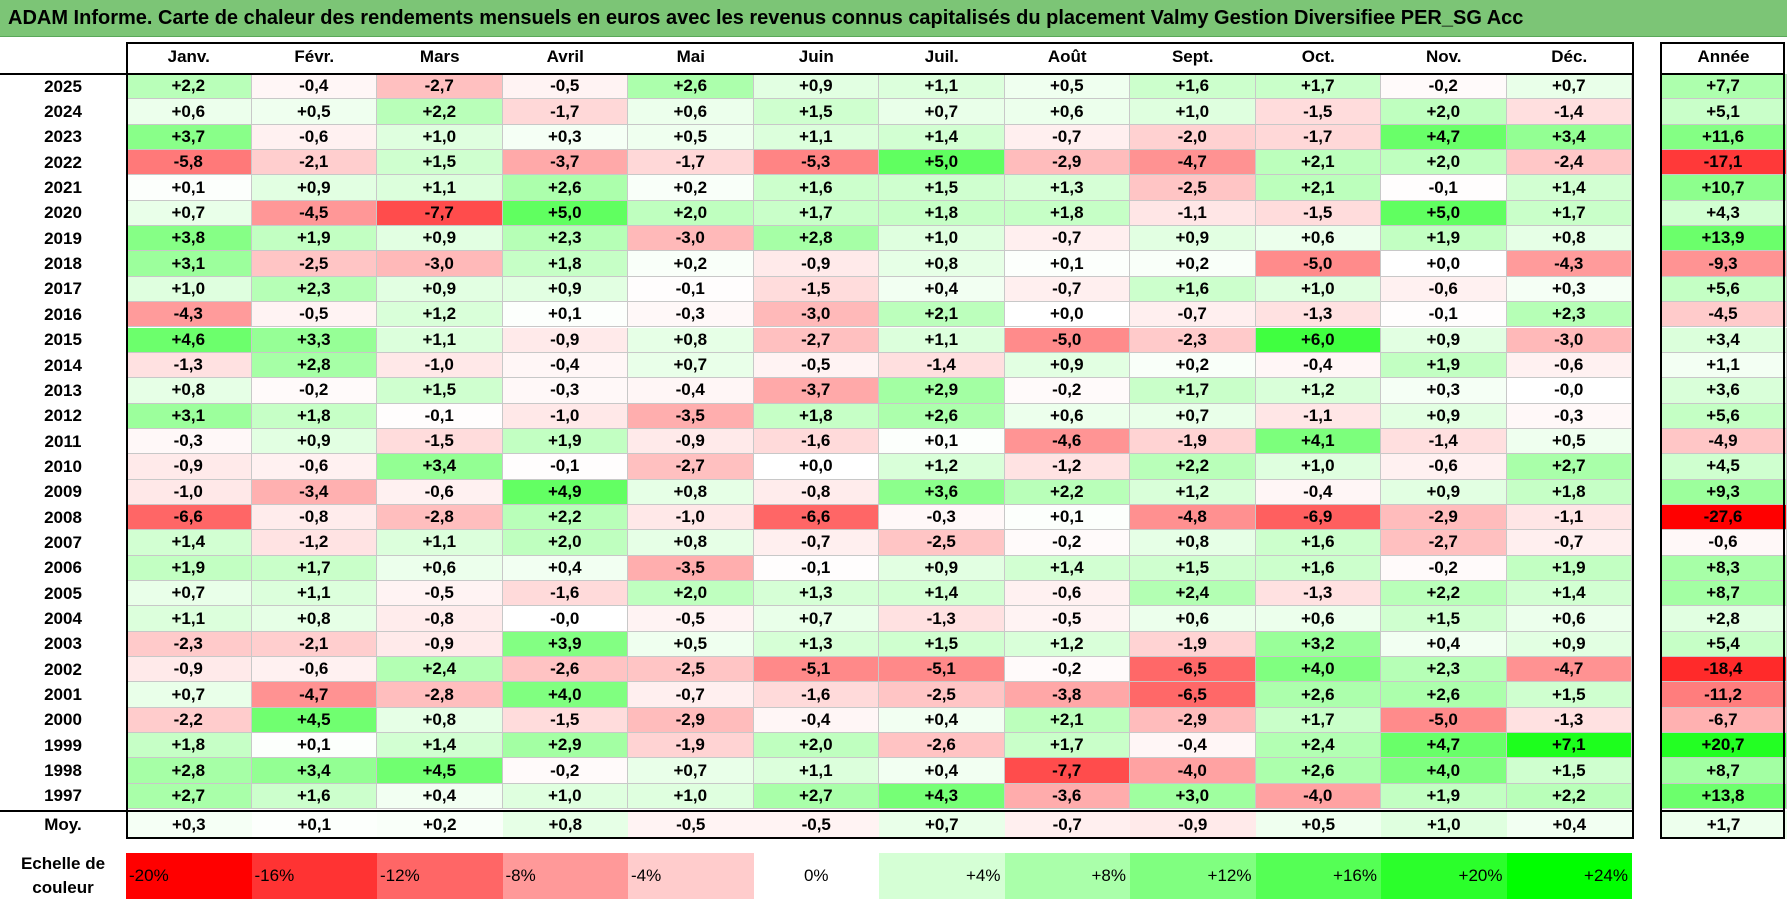 This screenshot has height=912, width=1787. What do you see at coordinates (1067, 163) in the screenshot?
I see `heatmap-cell: -2,9` at bounding box center [1067, 163].